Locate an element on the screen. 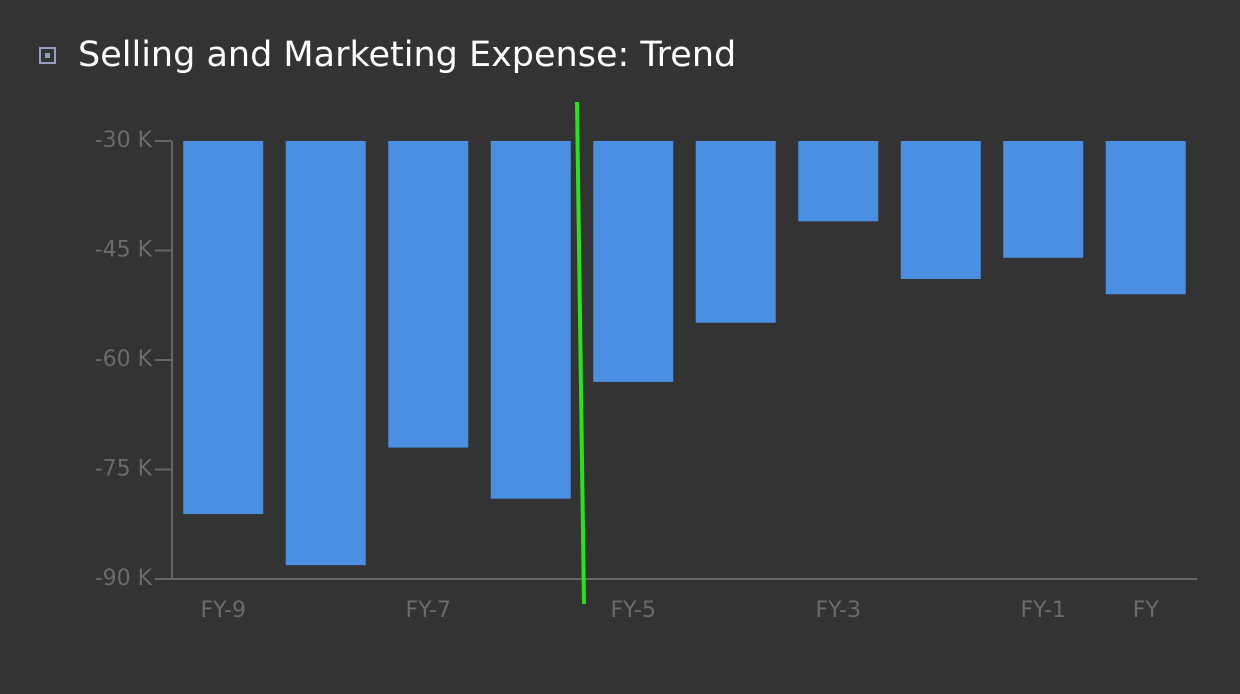  x-tick-label: FY-9 is located at coordinates (223, 610).